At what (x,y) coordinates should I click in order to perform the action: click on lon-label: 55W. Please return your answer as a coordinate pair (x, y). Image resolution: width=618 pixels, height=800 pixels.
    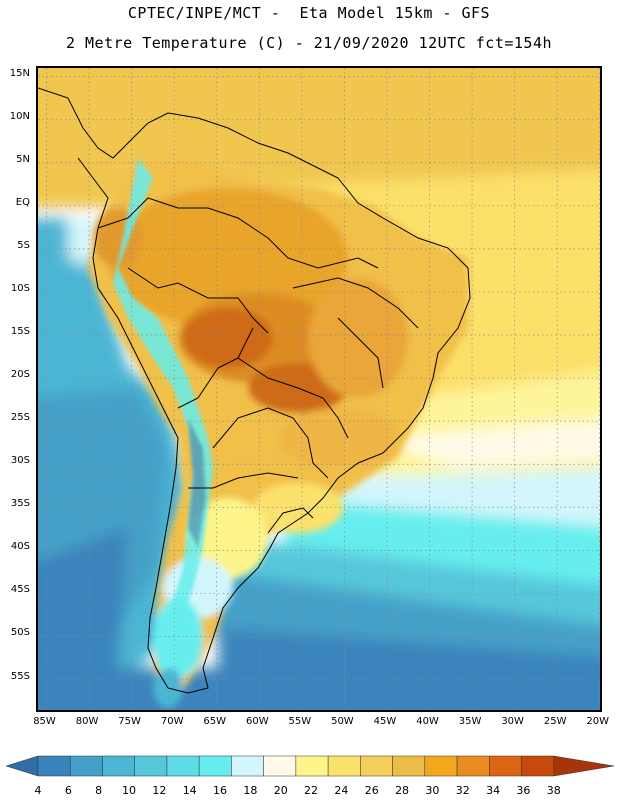
    Looking at the image, I should click on (300, 721).